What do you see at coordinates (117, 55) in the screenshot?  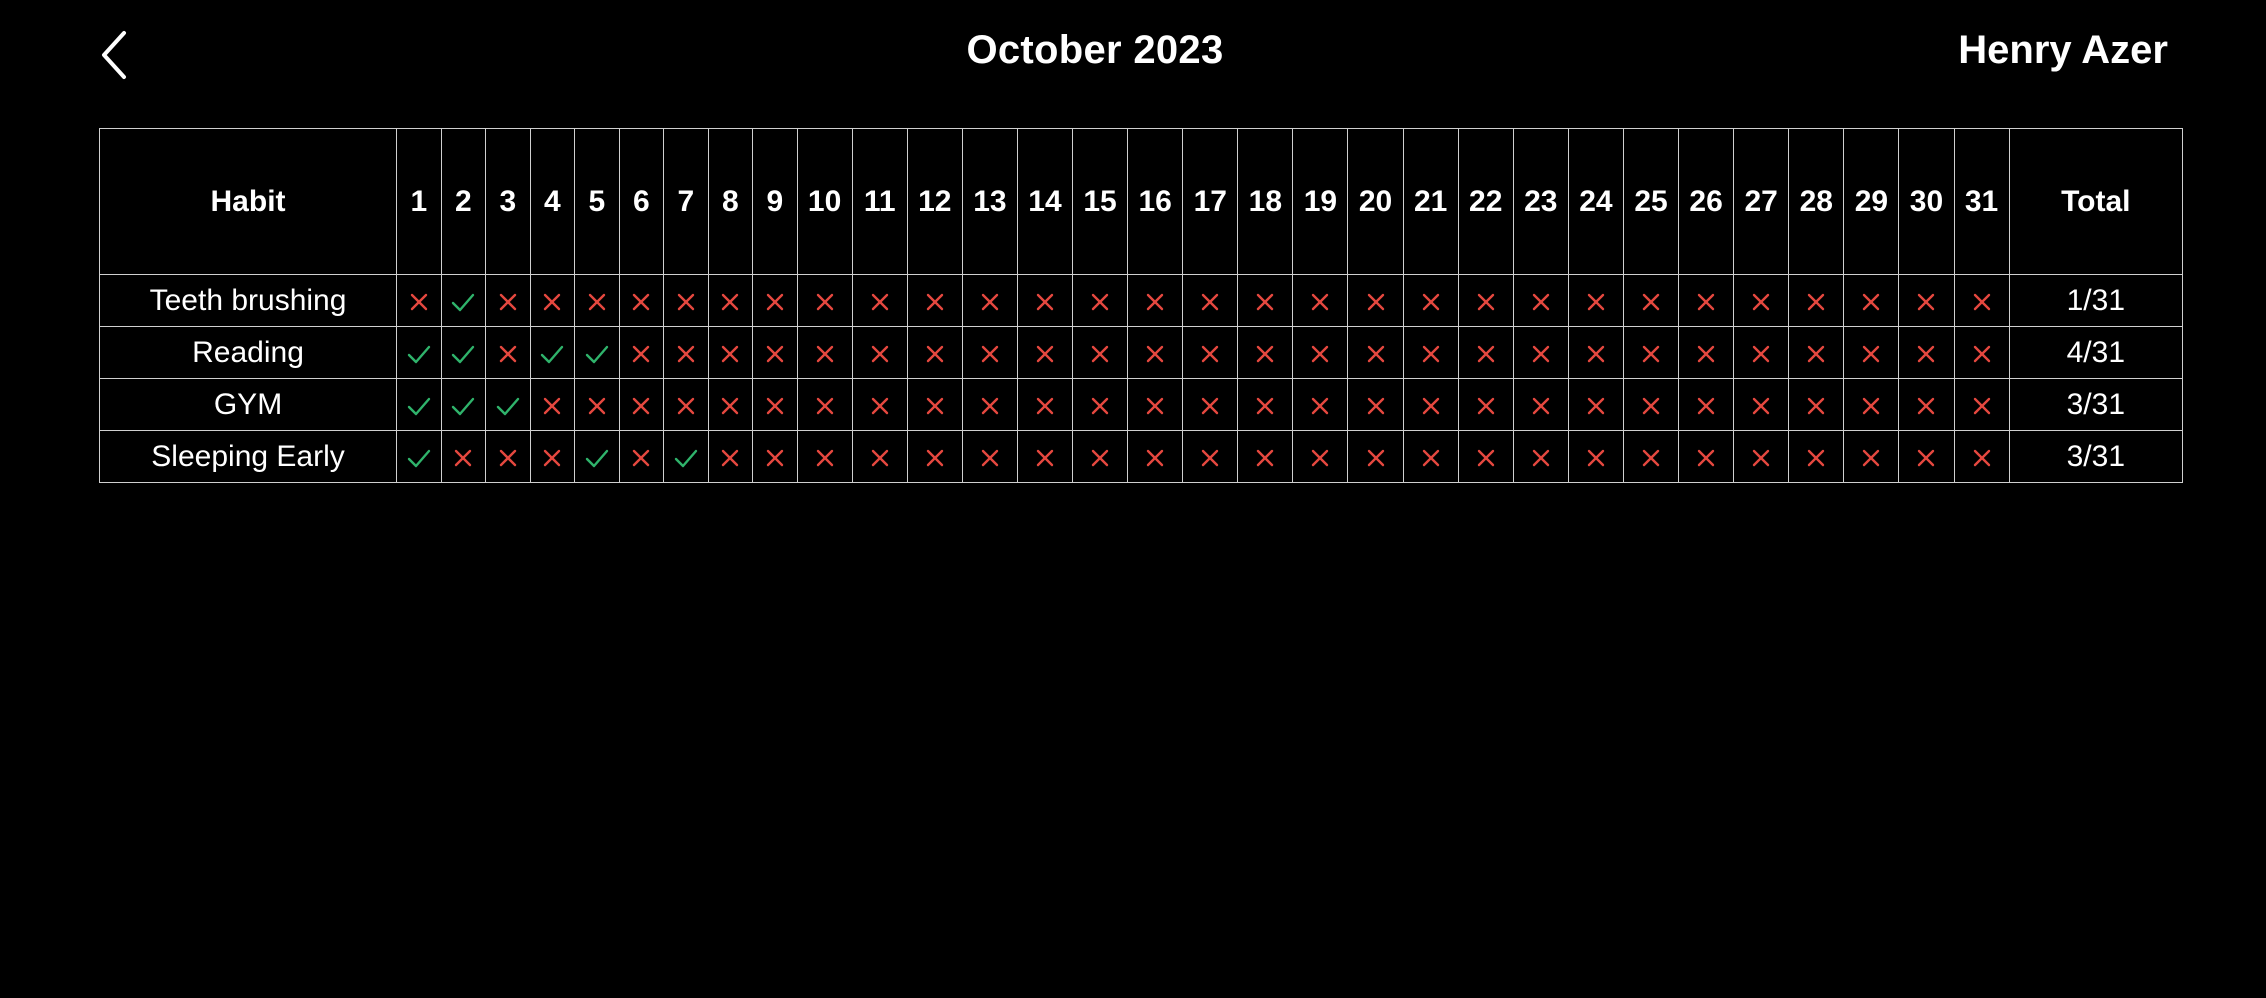 I see `back-button` at bounding box center [117, 55].